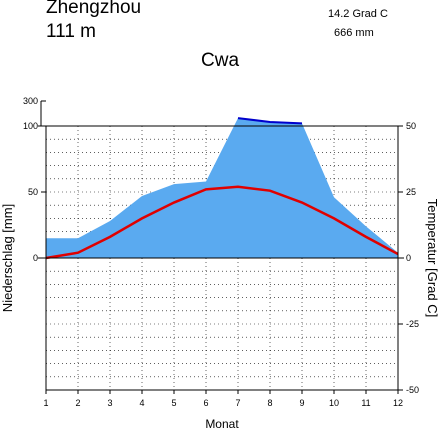 The height and width of the screenshot is (430, 439). Describe the element at coordinates (30, 101) in the screenshot. I see `precip-tick-label: 300` at that location.